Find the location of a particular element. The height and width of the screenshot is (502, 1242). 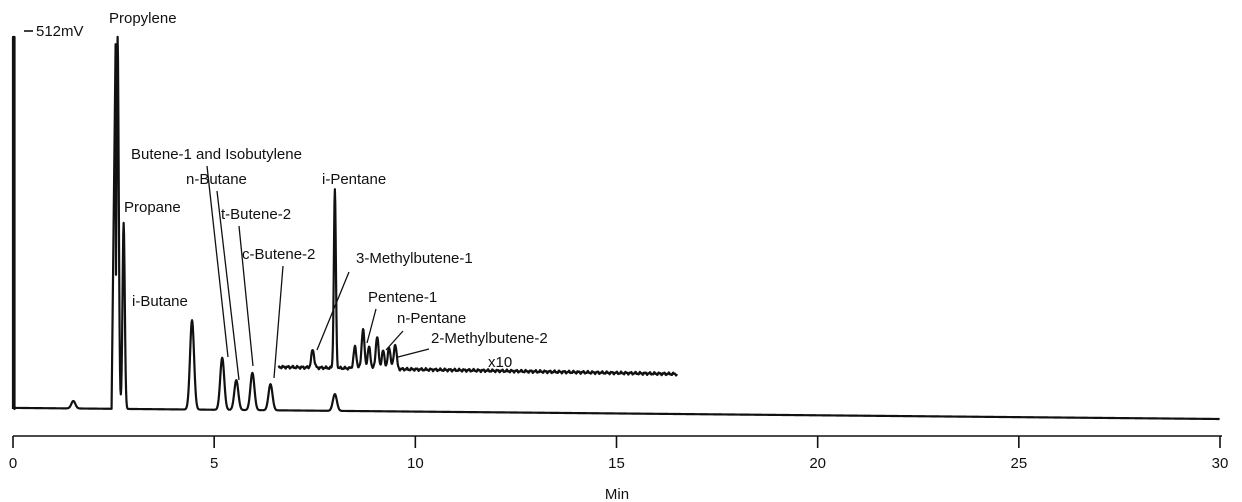

x-tick-label-25: 25 is located at coordinates (1018, 463).